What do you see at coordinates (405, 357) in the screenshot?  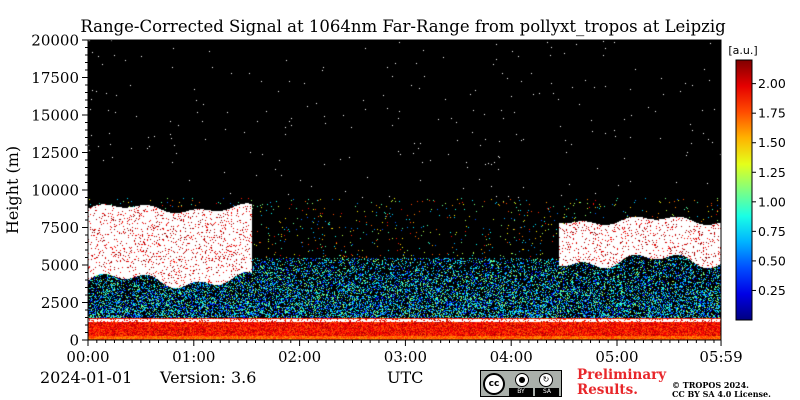 I see `x-tick-label: 03:00` at bounding box center [405, 357].